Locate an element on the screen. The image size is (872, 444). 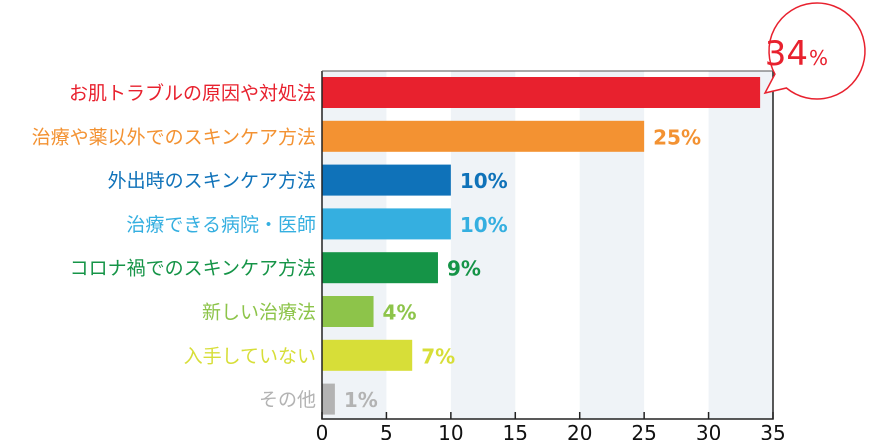
category-label: 入手していない is located at coordinates (250, 356).